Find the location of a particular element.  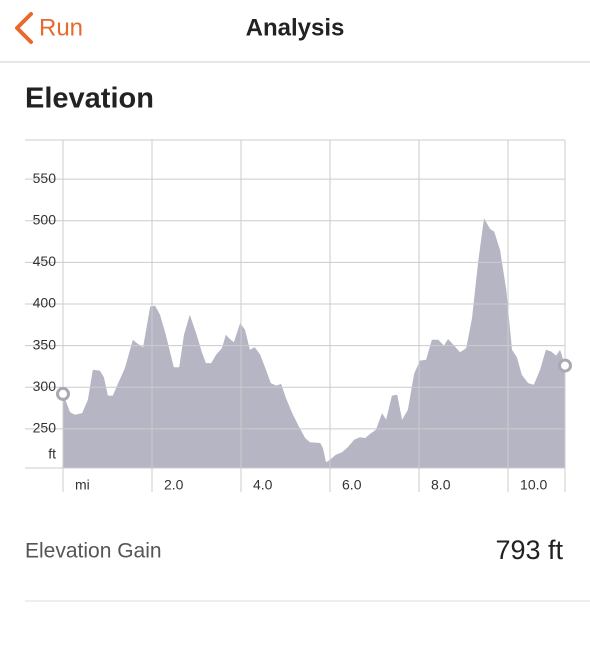

y-tick-label: 450 is located at coordinates (45, 261).